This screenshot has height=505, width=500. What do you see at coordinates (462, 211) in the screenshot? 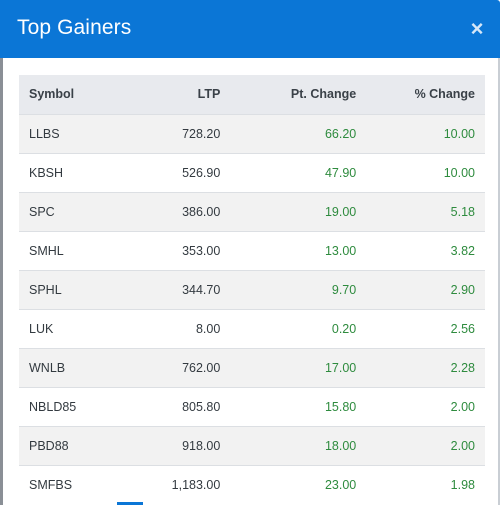
I see `cell-pct-change: 5.18` at bounding box center [462, 211].